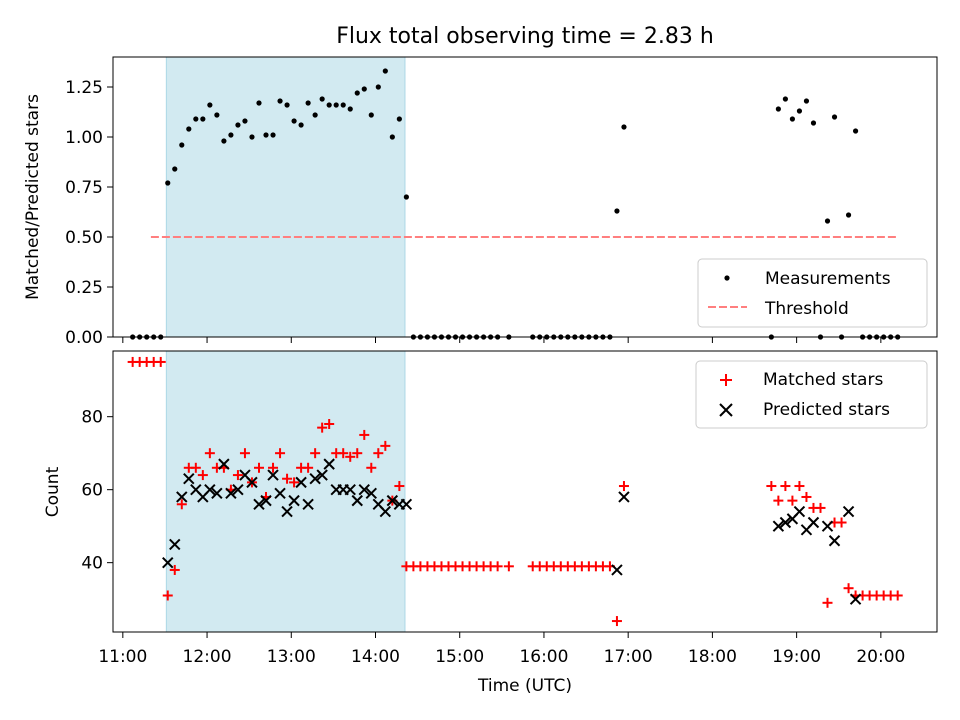 The height and width of the screenshot is (720, 960). What do you see at coordinates (811, 394) in the screenshot?
I see `counts-legend: Matched stars Predicted stars` at bounding box center [811, 394].